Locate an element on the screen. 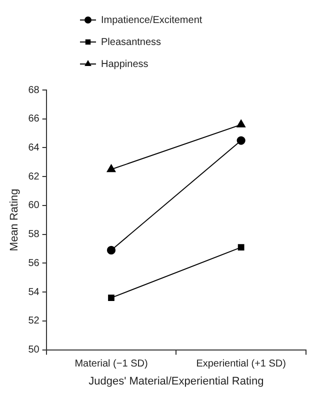 Image resolution: width=320 pixels, height=412 pixels. y-tick-label: 64 is located at coordinates (34, 148).